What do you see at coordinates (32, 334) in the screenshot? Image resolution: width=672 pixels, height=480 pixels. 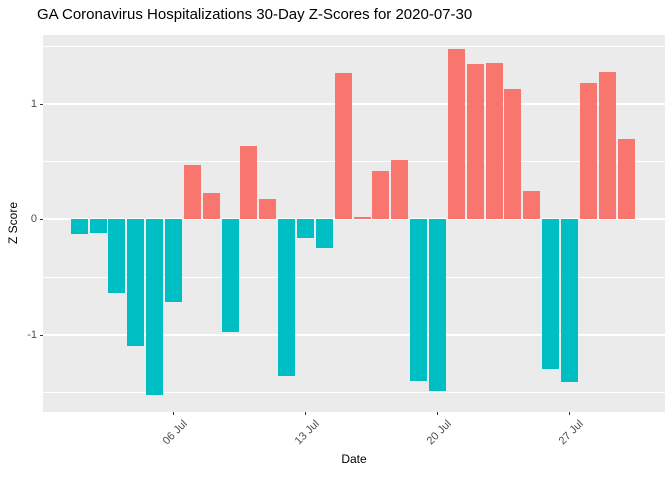 I see `y-tick-label: -1` at bounding box center [32, 334].